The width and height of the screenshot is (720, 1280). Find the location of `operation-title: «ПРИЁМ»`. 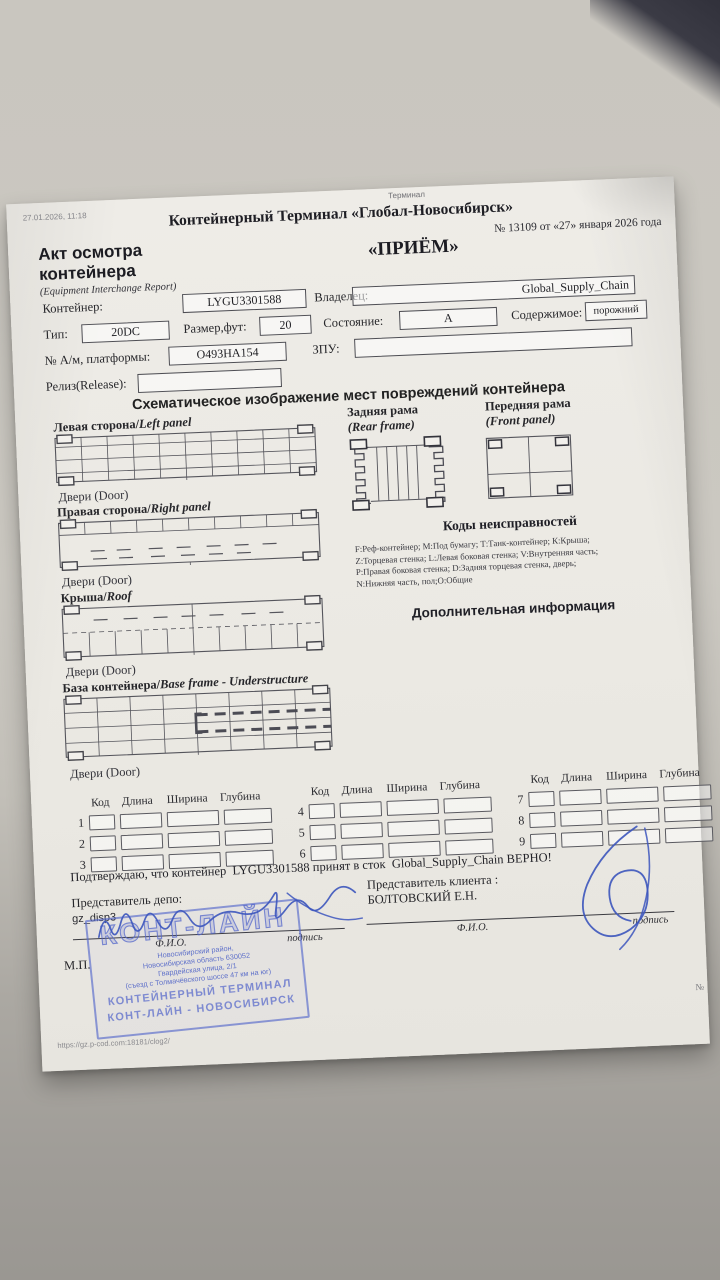

operation-title: «ПРИЁМ» is located at coordinates (413, 248).